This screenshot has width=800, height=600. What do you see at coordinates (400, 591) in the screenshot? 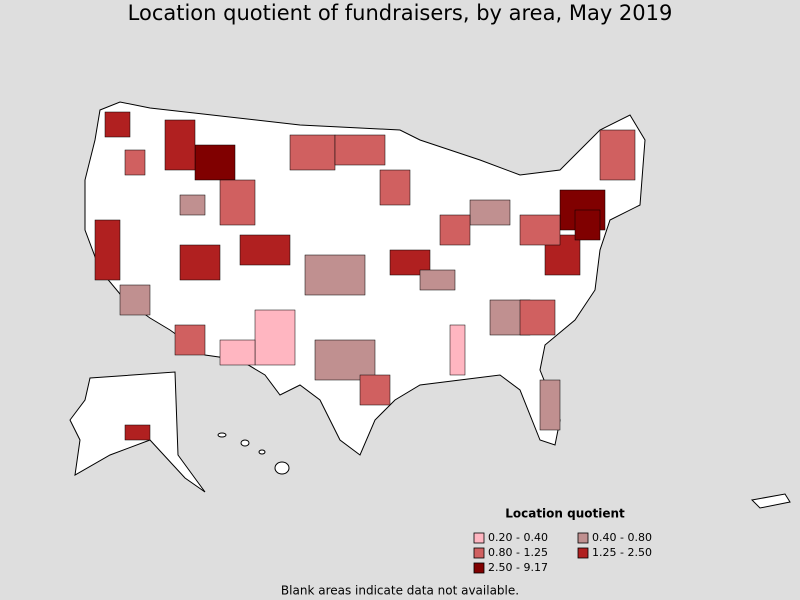
I see `footnote: Blank areas indicate data not available.` at bounding box center [400, 591].